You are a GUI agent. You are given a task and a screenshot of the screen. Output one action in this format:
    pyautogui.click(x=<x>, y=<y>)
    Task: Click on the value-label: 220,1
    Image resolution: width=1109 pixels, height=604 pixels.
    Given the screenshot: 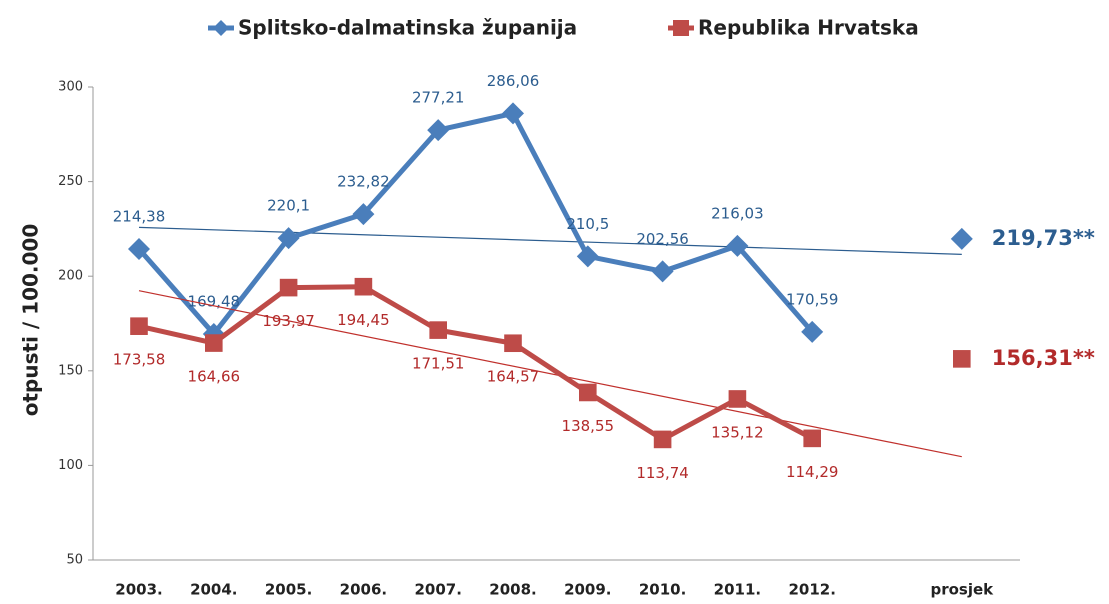 What is the action you would take?
    pyautogui.click(x=288, y=206)
    